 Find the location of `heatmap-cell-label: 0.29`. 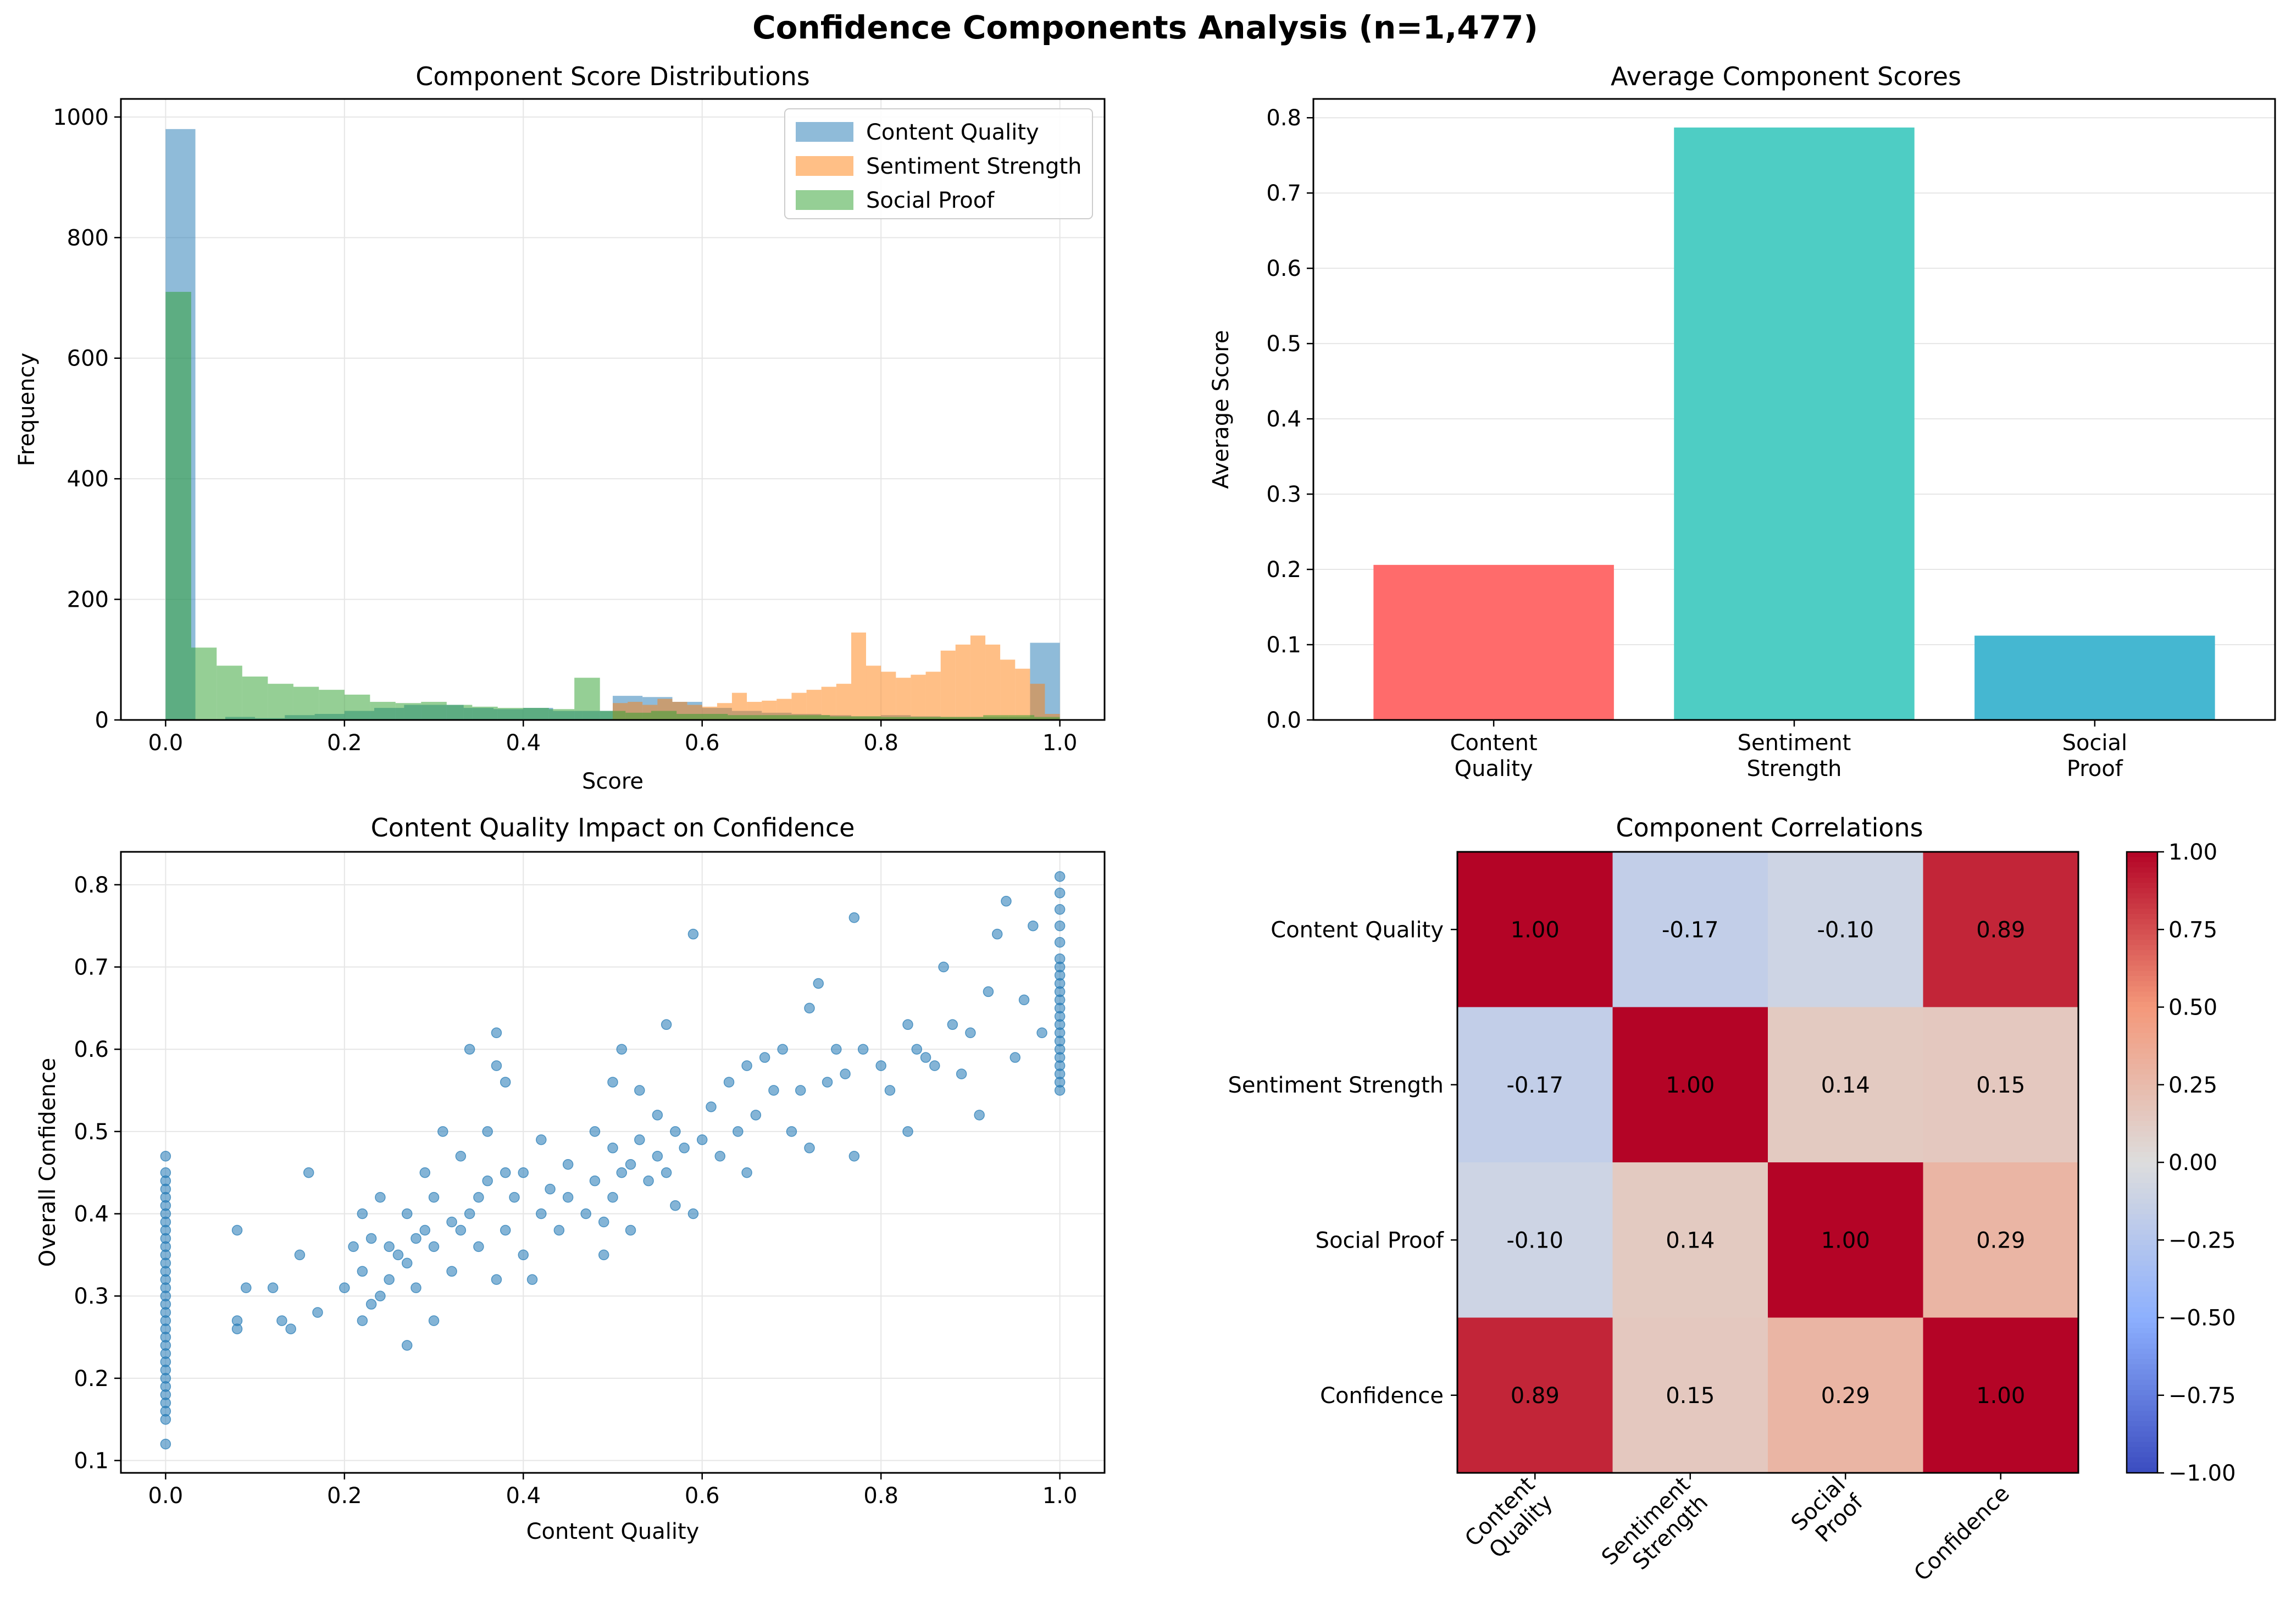

heatmap-cell-label: 0.29 is located at coordinates (1845, 1396).